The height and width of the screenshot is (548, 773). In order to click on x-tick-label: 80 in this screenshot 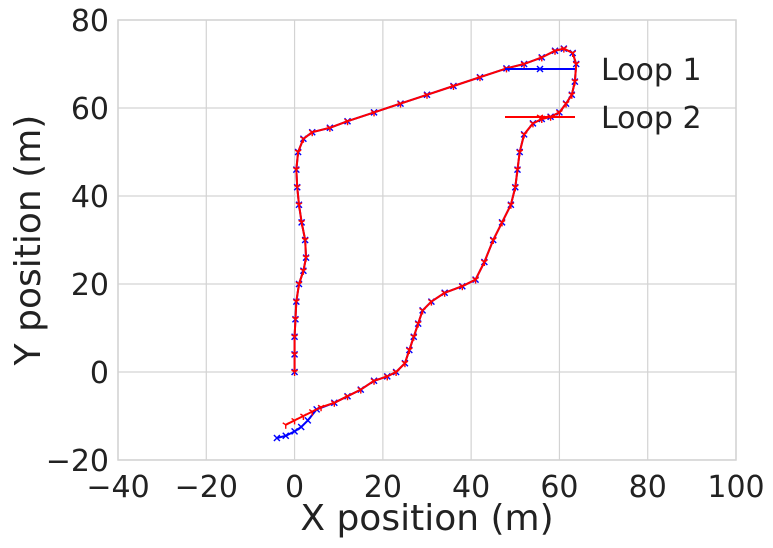, I will do `click(648, 487)`.